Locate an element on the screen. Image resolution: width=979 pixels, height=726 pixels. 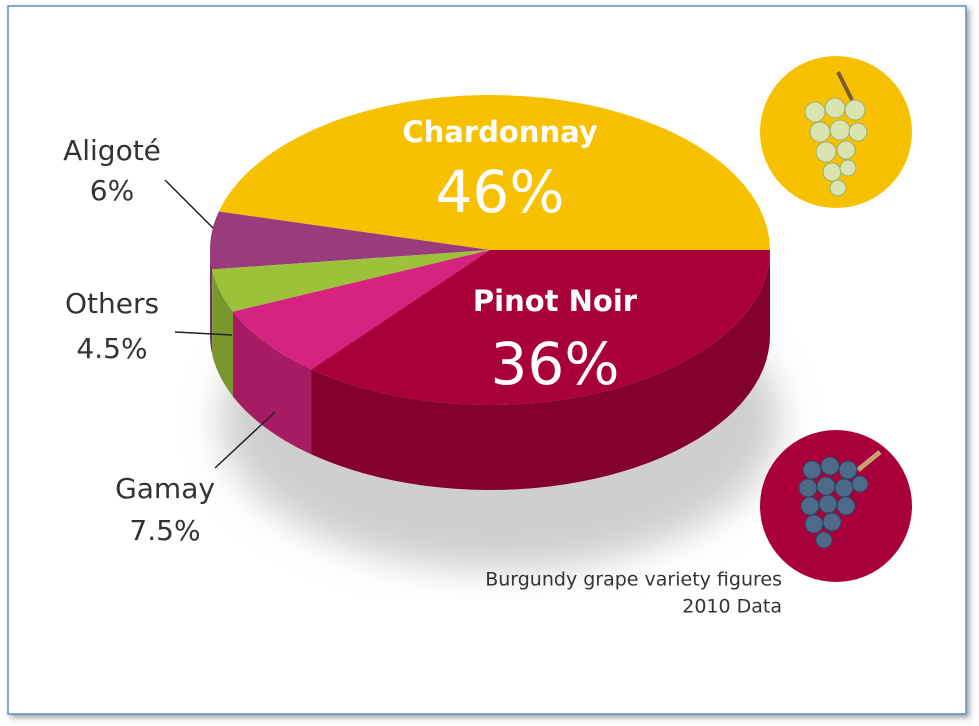
caption: Burgundy grape variety figures is located at coordinates (633, 580).